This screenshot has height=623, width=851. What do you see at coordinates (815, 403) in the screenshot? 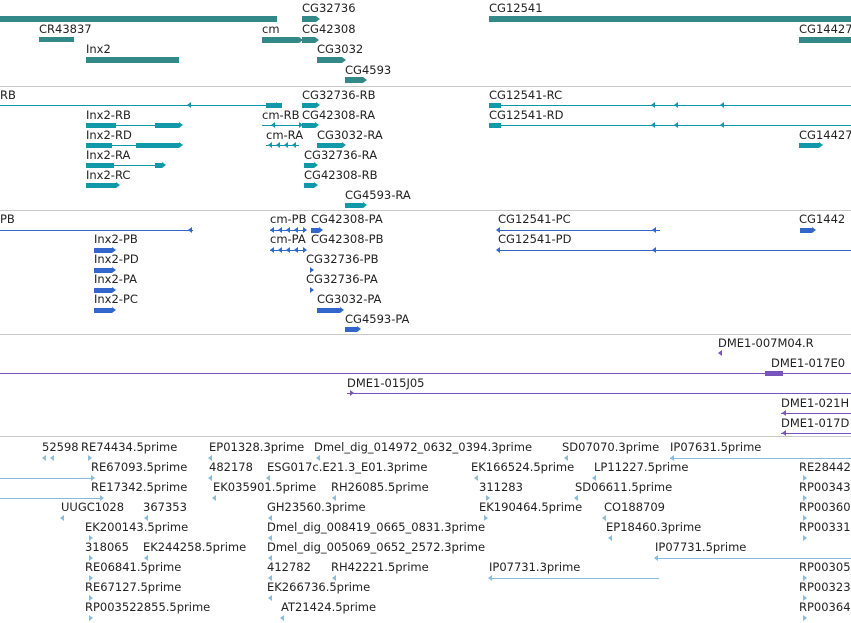
I see `clone-label: DME1-021H` at bounding box center [815, 403].